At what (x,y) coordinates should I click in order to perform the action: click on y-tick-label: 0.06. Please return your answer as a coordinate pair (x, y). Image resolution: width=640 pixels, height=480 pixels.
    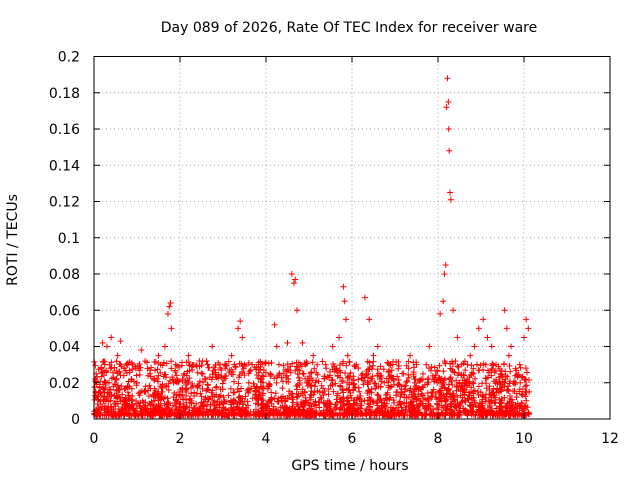
    Looking at the image, I should click on (64, 311).